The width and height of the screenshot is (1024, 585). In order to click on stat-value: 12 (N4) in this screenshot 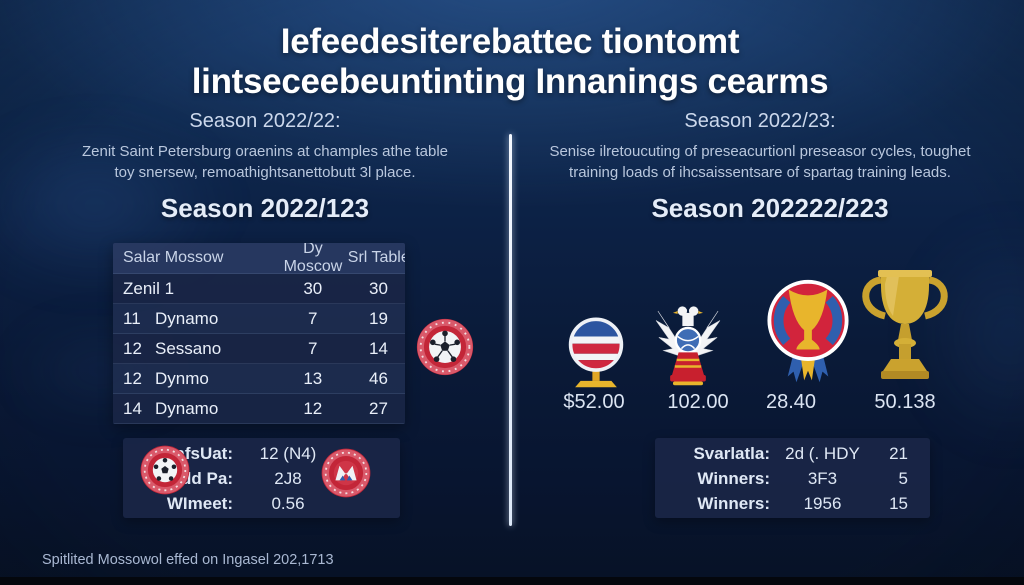, I will do `click(288, 453)`.